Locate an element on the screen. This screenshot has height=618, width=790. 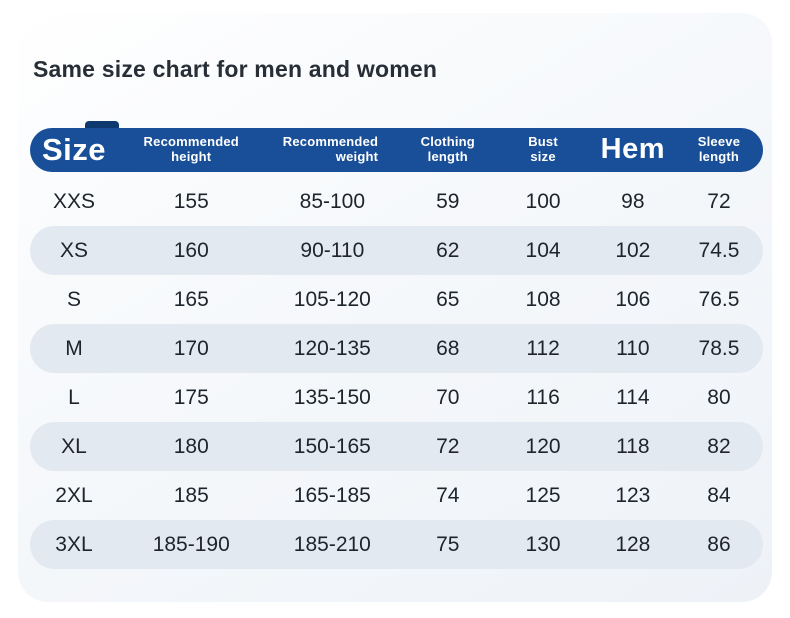
cell-recommended-height: 155 is located at coordinates (191, 201).